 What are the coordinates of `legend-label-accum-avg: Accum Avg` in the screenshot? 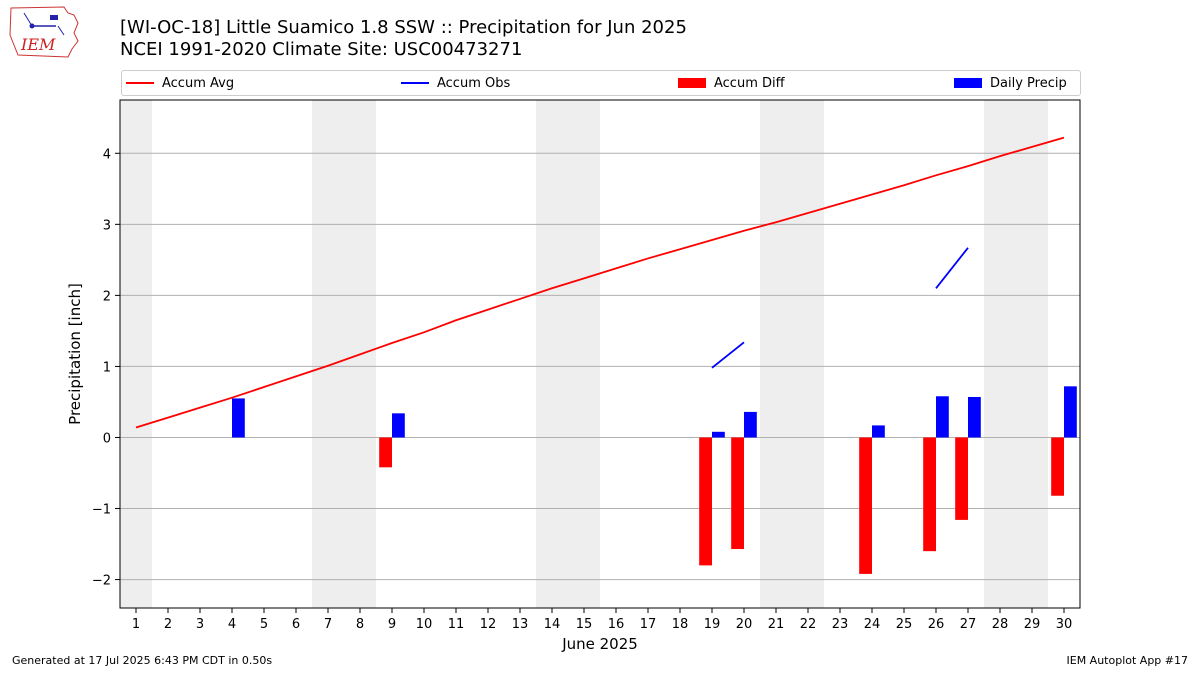 It's located at (198, 83).